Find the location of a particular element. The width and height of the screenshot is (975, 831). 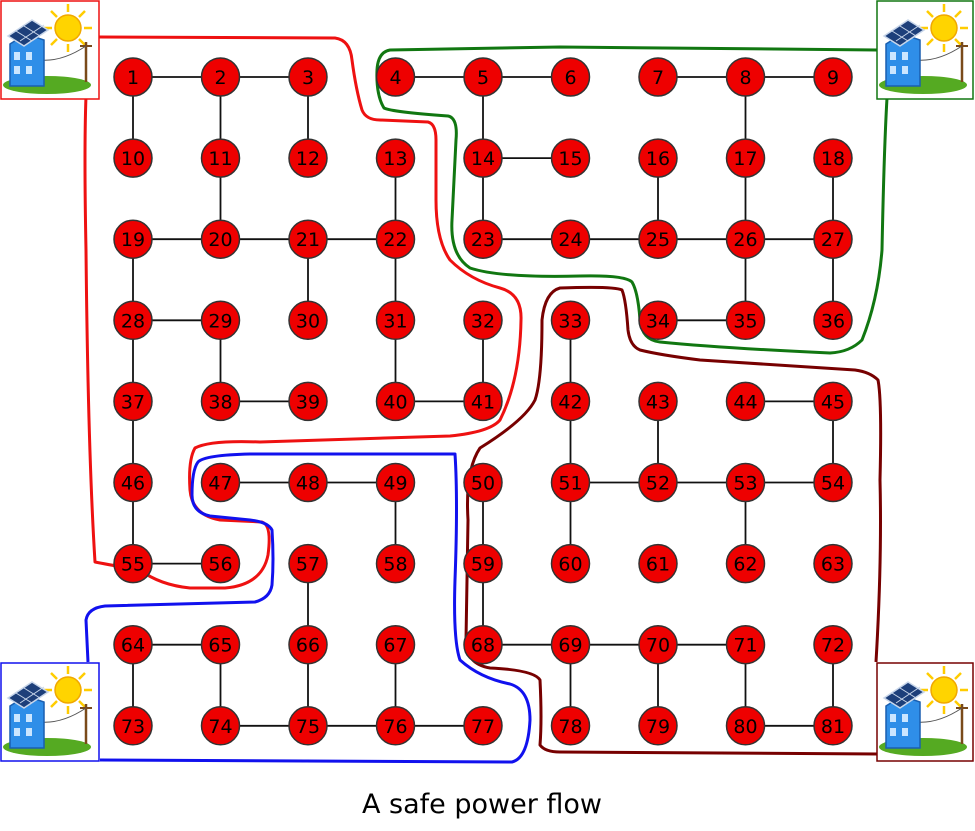

node-label: 16 is located at coordinates (658, 159).